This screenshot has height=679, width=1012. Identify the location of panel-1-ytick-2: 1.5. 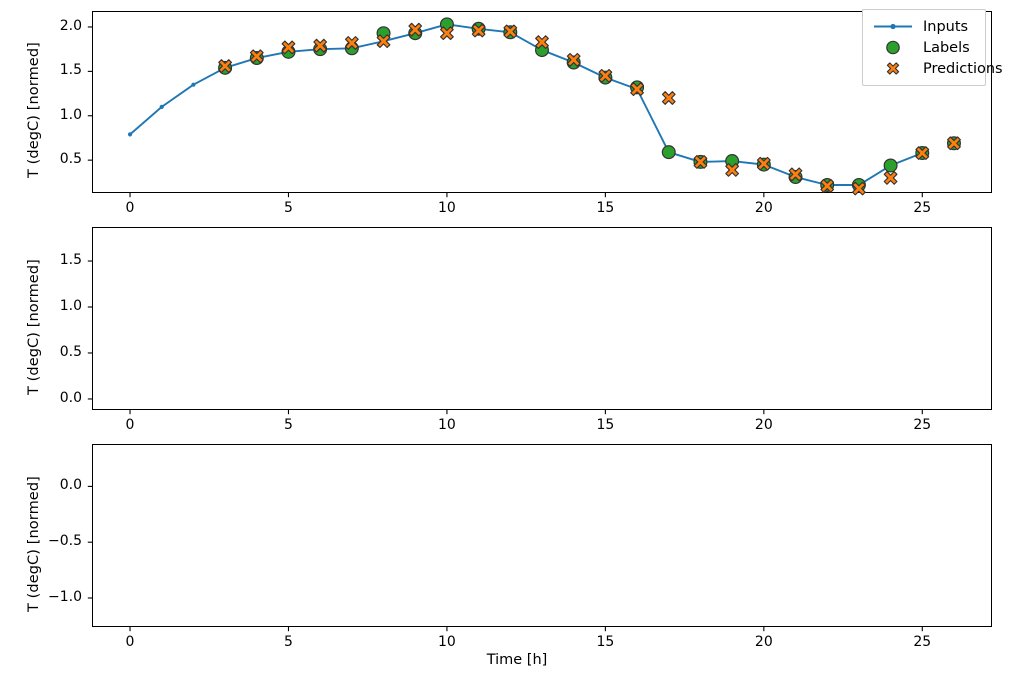
(70, 70).